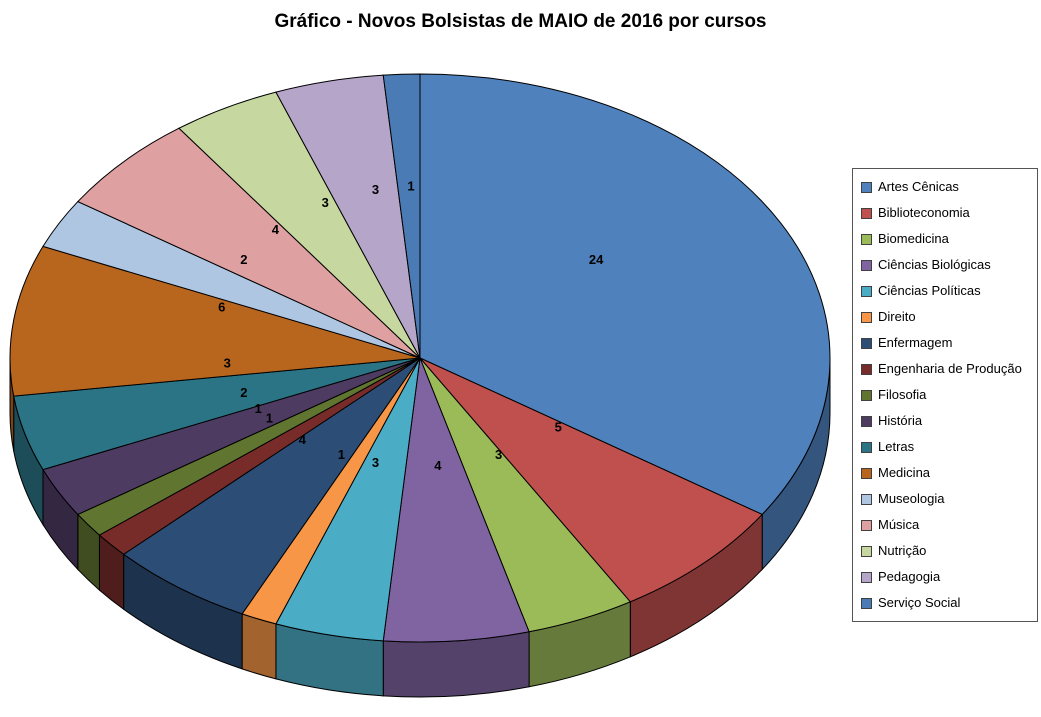 This screenshot has width=1041, height=717. I want to click on legend-item-letras: Letras, so click(946, 447).